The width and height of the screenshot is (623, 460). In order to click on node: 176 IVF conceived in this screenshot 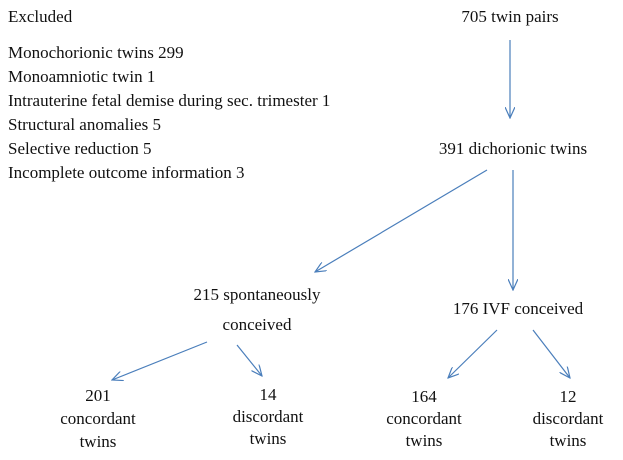, I will do `click(518, 308)`.